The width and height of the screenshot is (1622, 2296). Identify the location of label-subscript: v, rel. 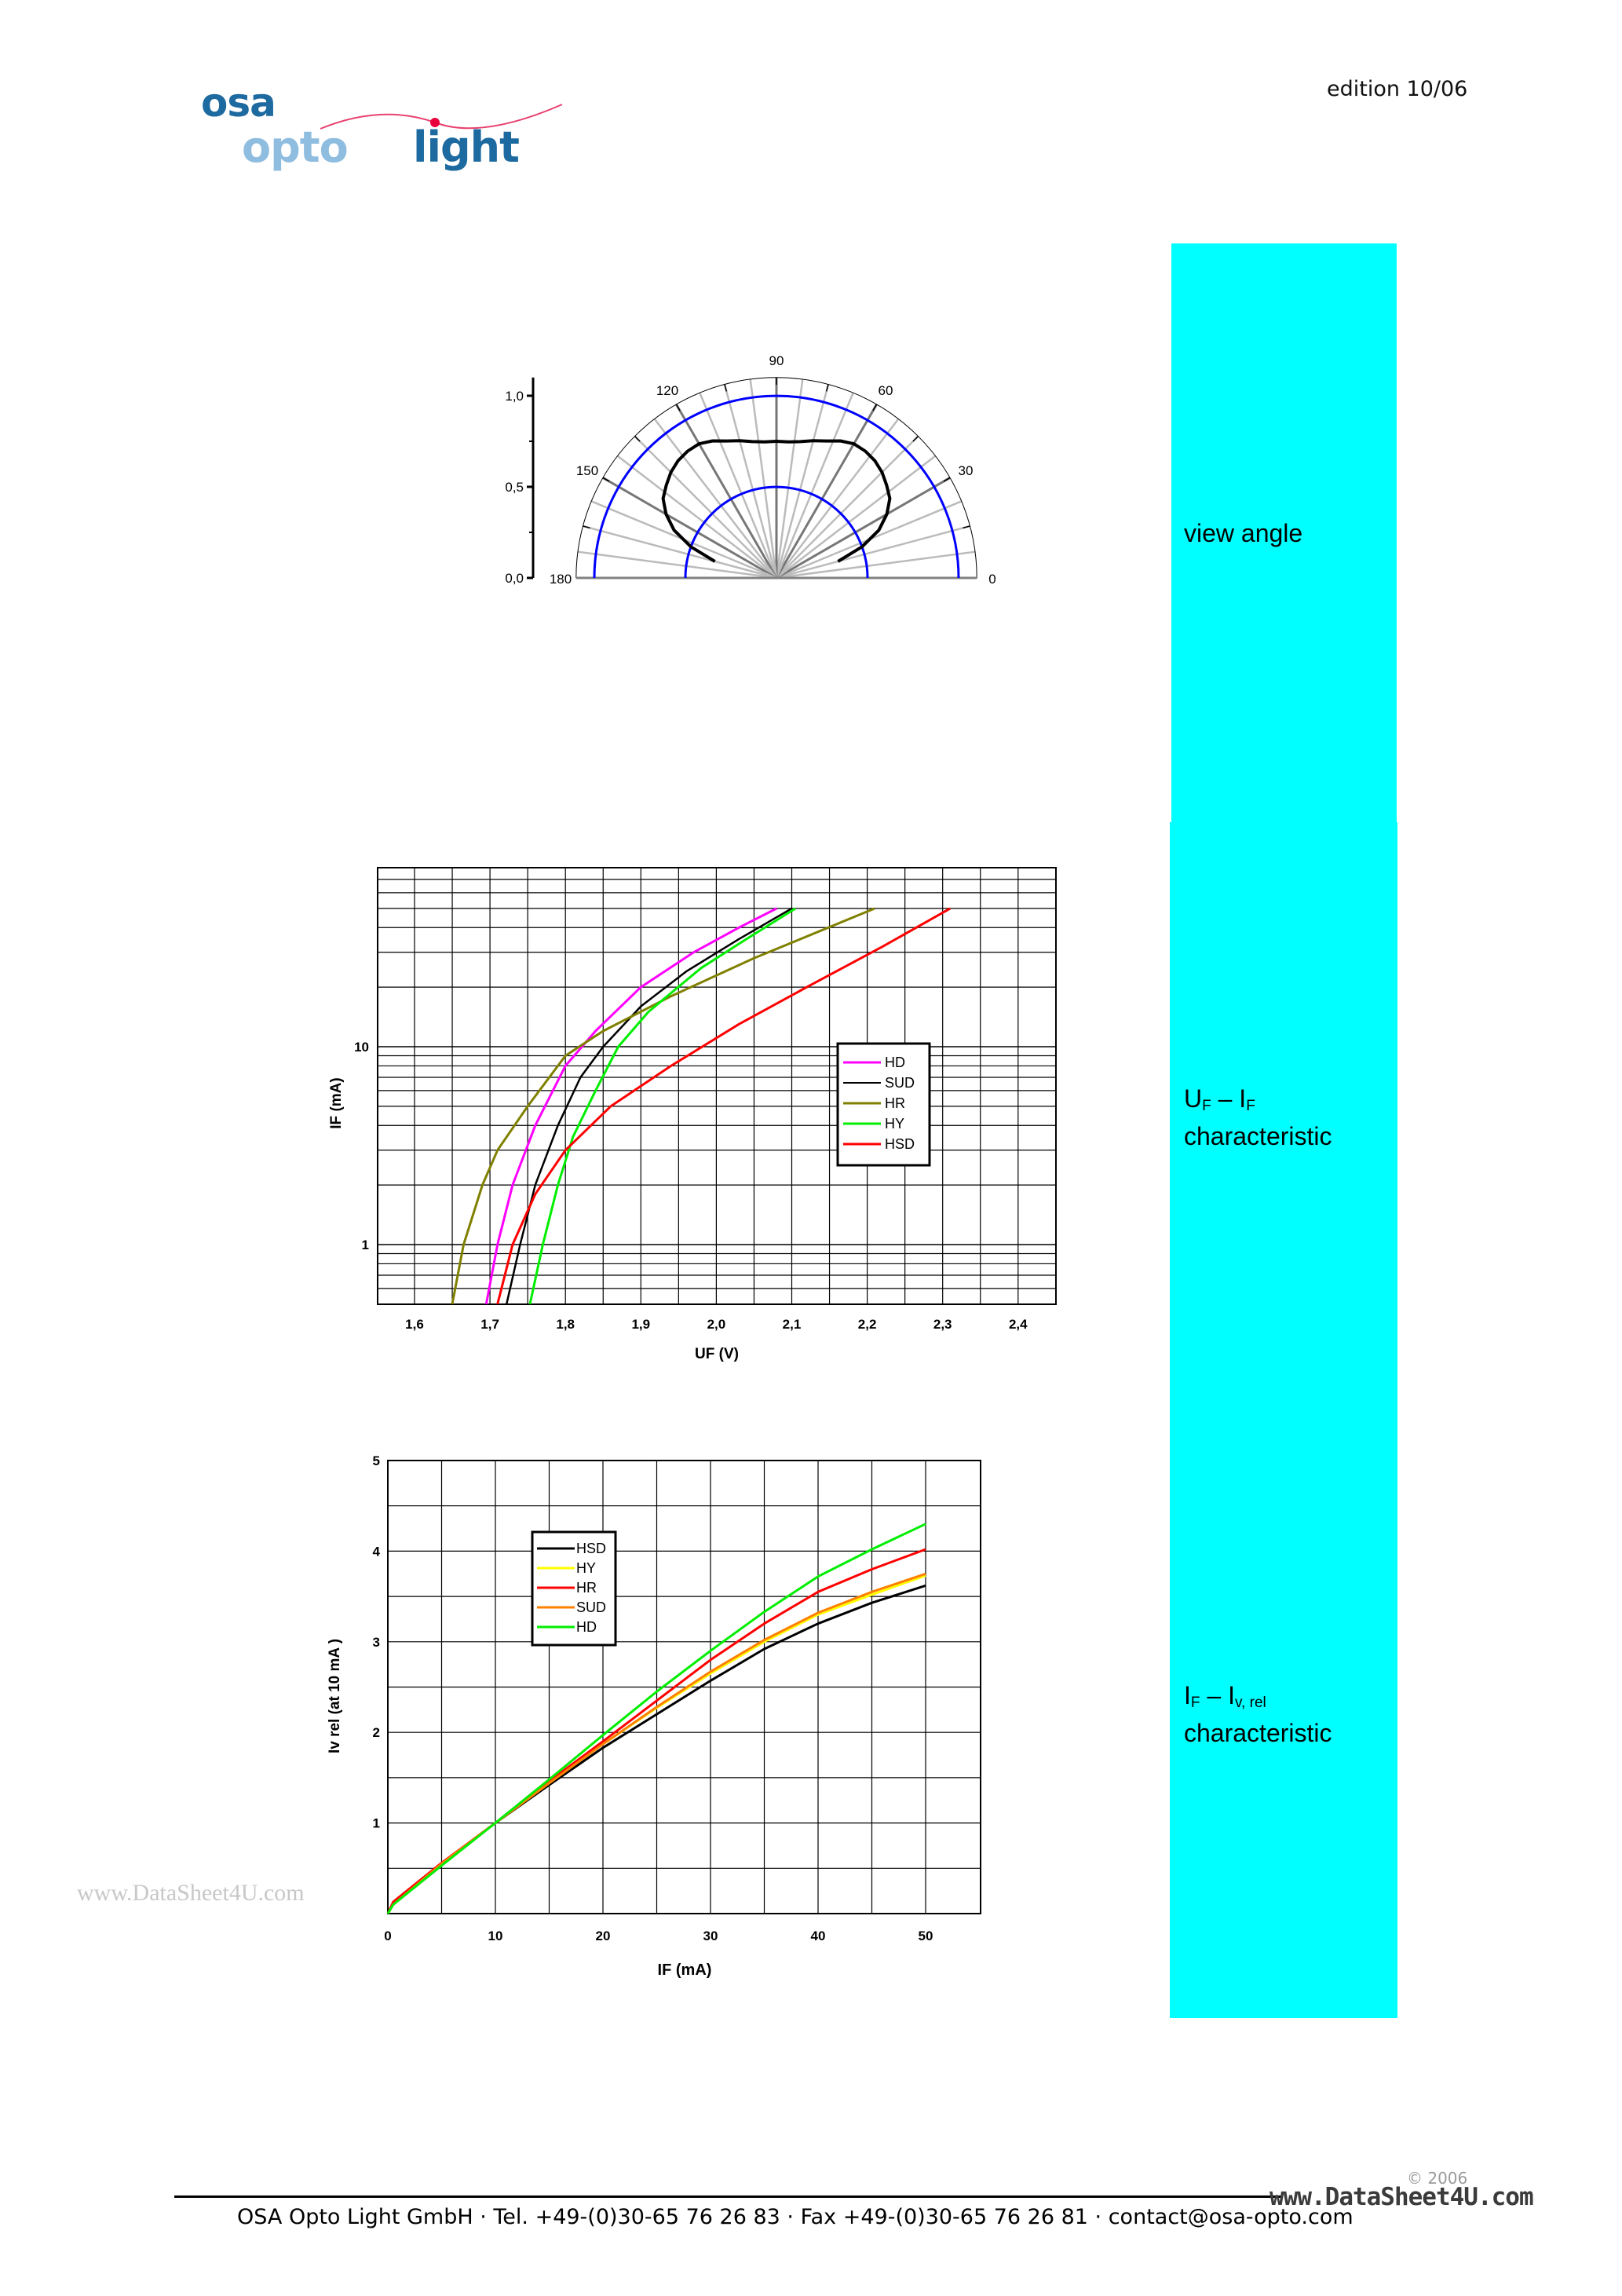
(1250, 1703).